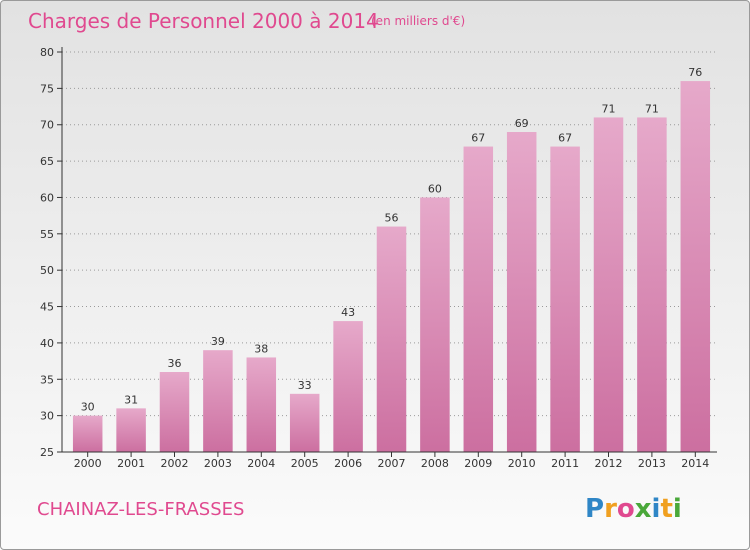  What do you see at coordinates (695, 72) in the screenshot?
I see `data-label: 76` at bounding box center [695, 72].